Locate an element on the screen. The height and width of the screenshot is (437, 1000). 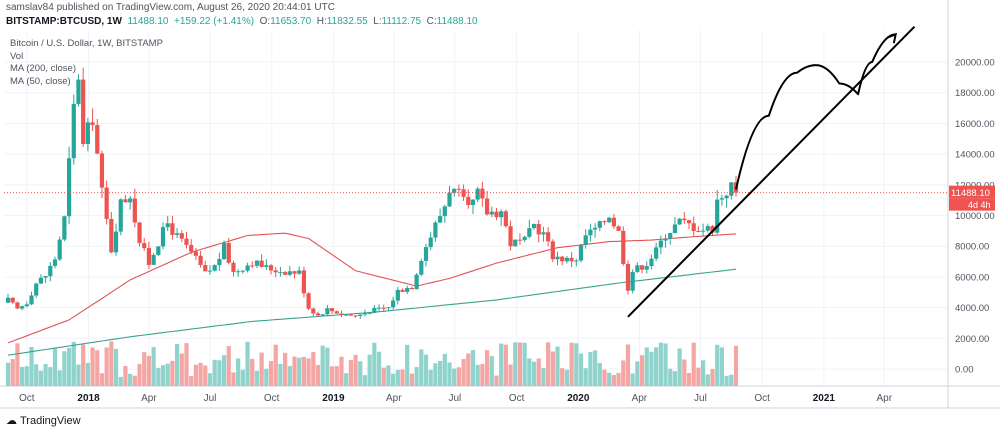
legend-title: Bitcoin / U.S. Dollar, 1W, BITSTAMP is located at coordinates (86, 43).